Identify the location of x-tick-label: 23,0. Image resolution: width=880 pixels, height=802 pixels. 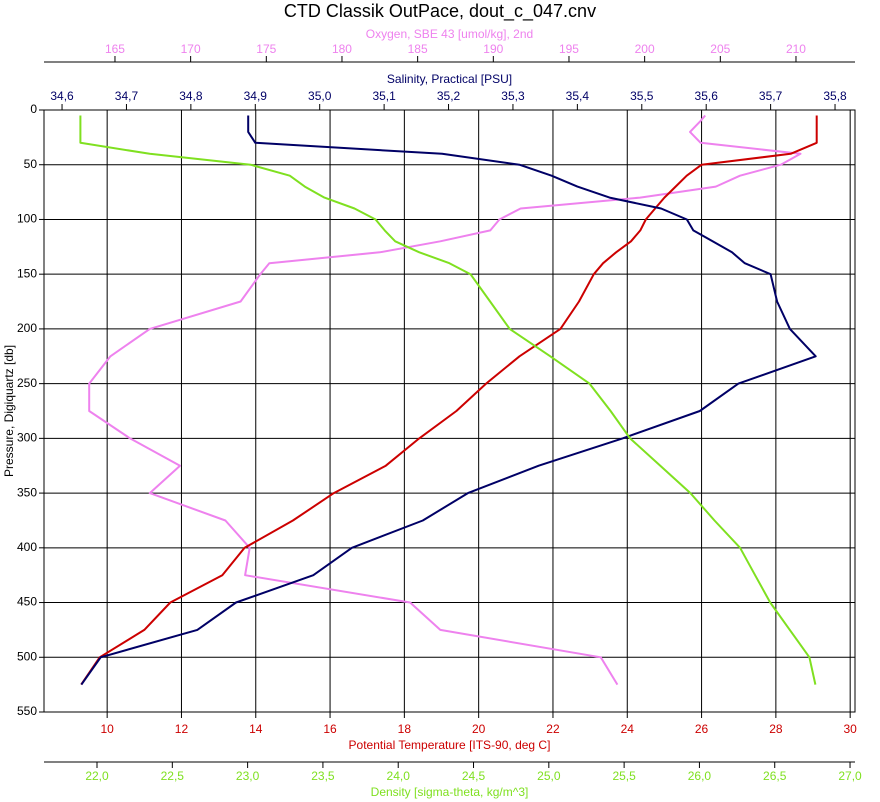
(248, 776).